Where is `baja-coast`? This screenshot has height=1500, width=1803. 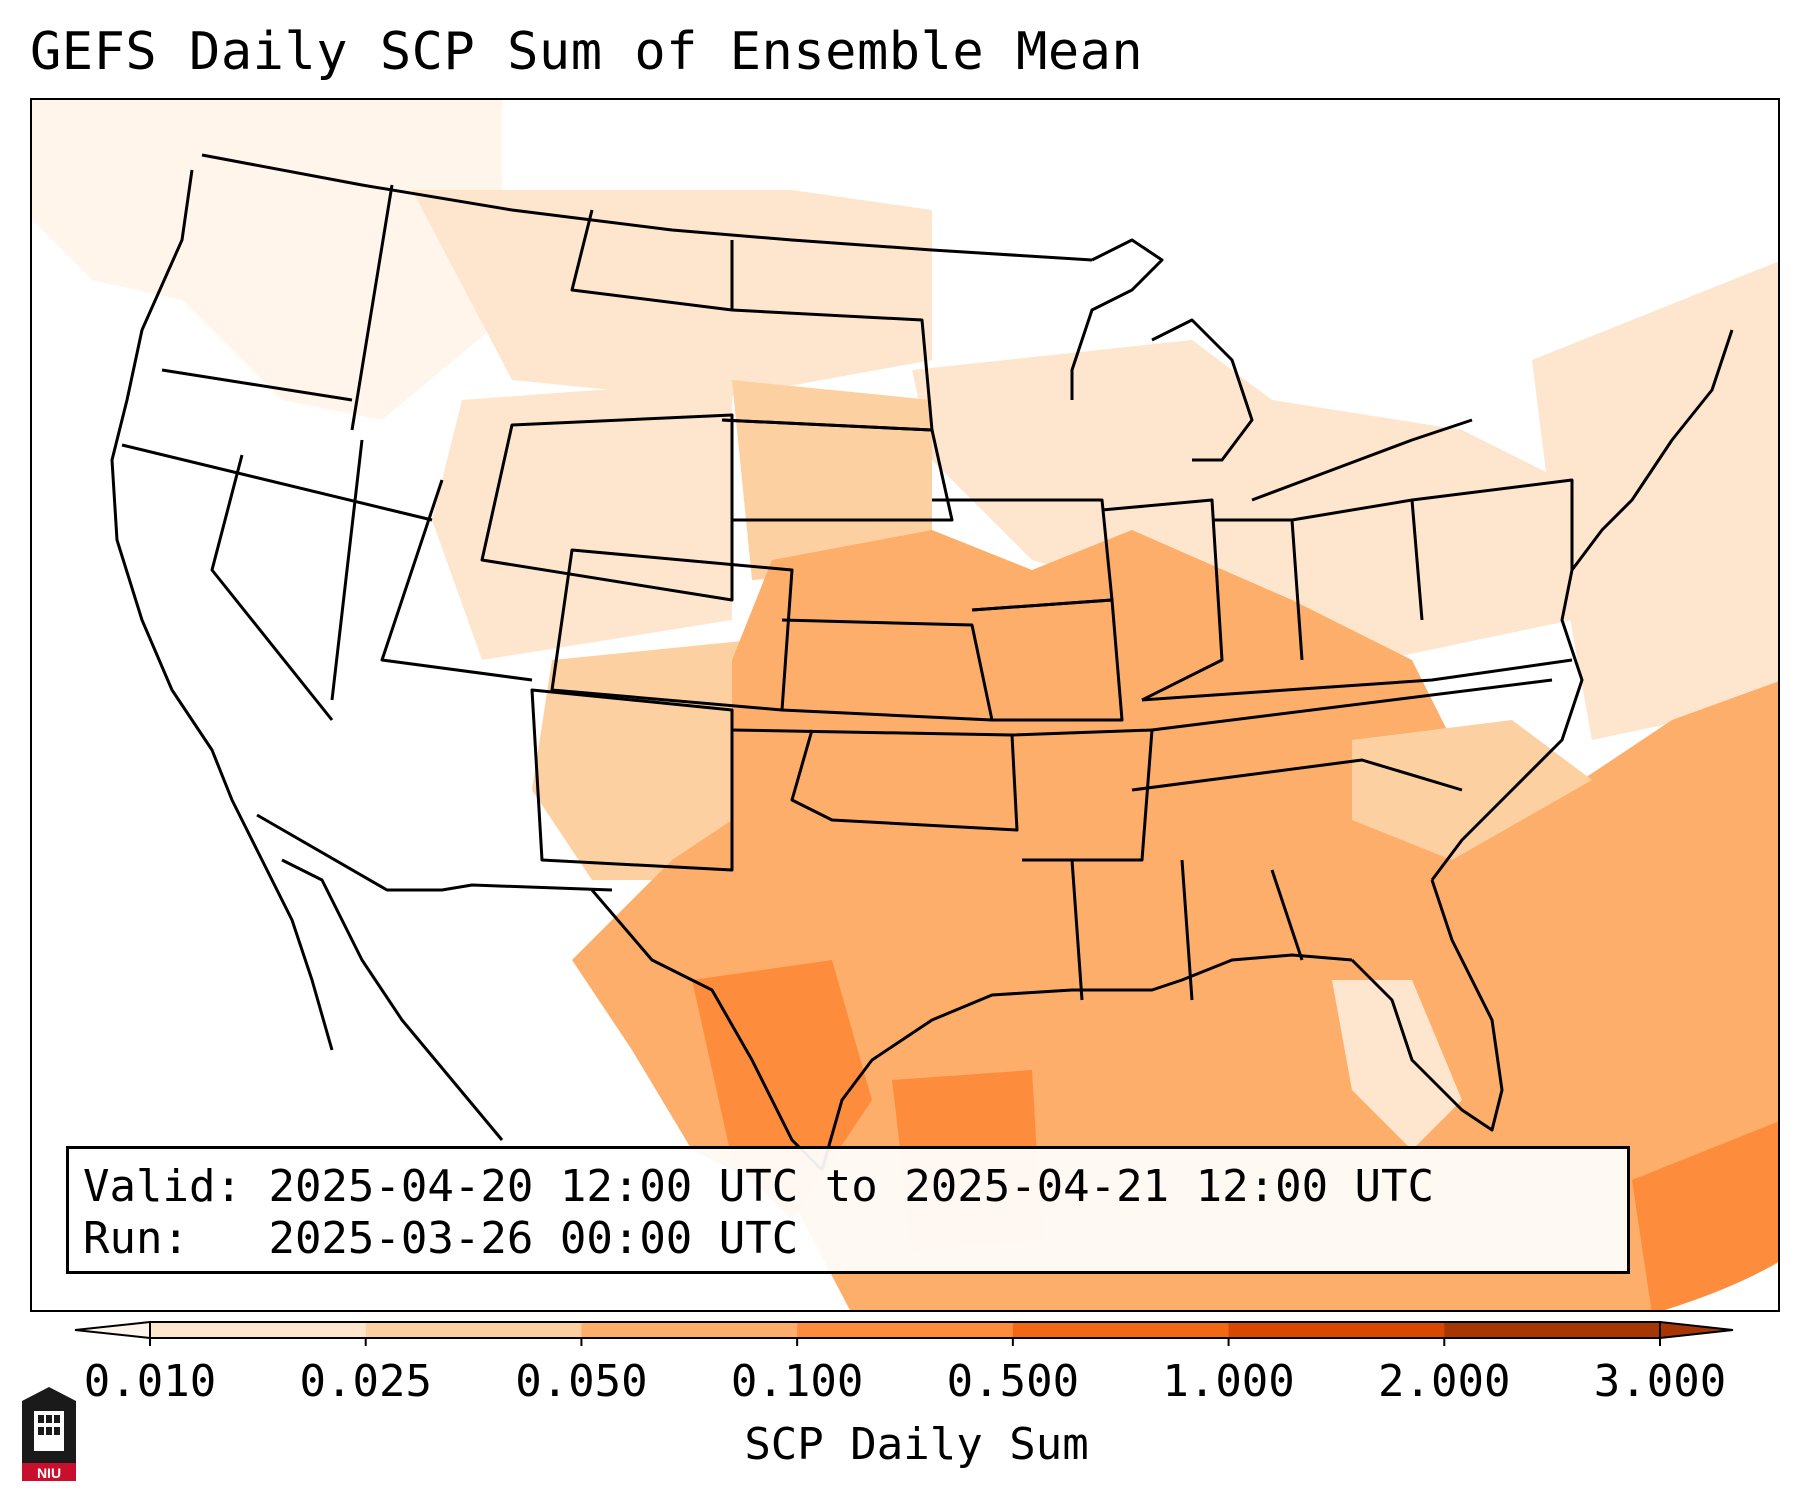
baja-coast is located at coordinates (392, 999).